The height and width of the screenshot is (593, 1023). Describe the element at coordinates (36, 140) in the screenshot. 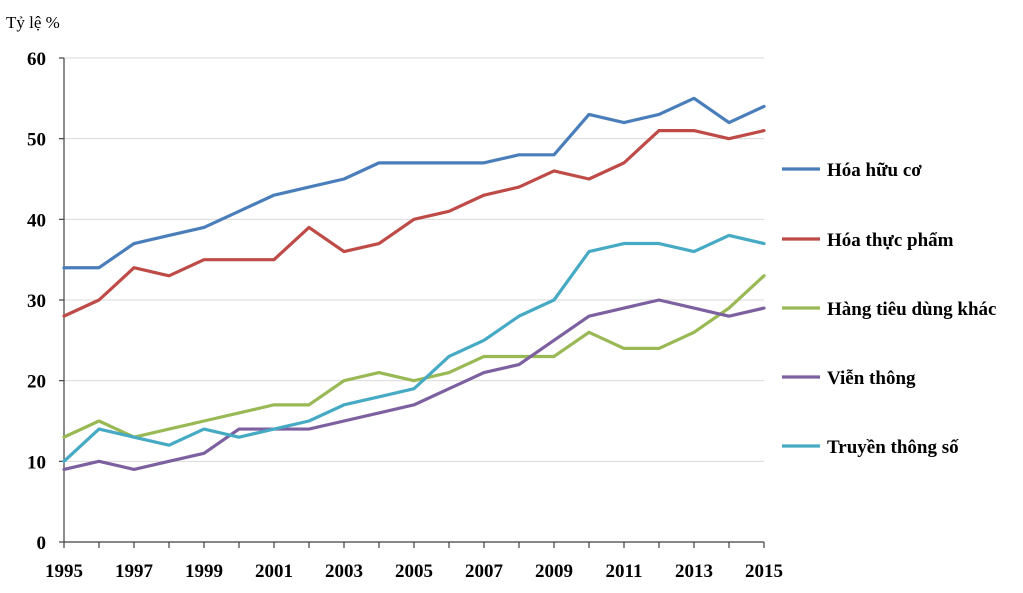

I see `y-tick-label: 50` at that location.